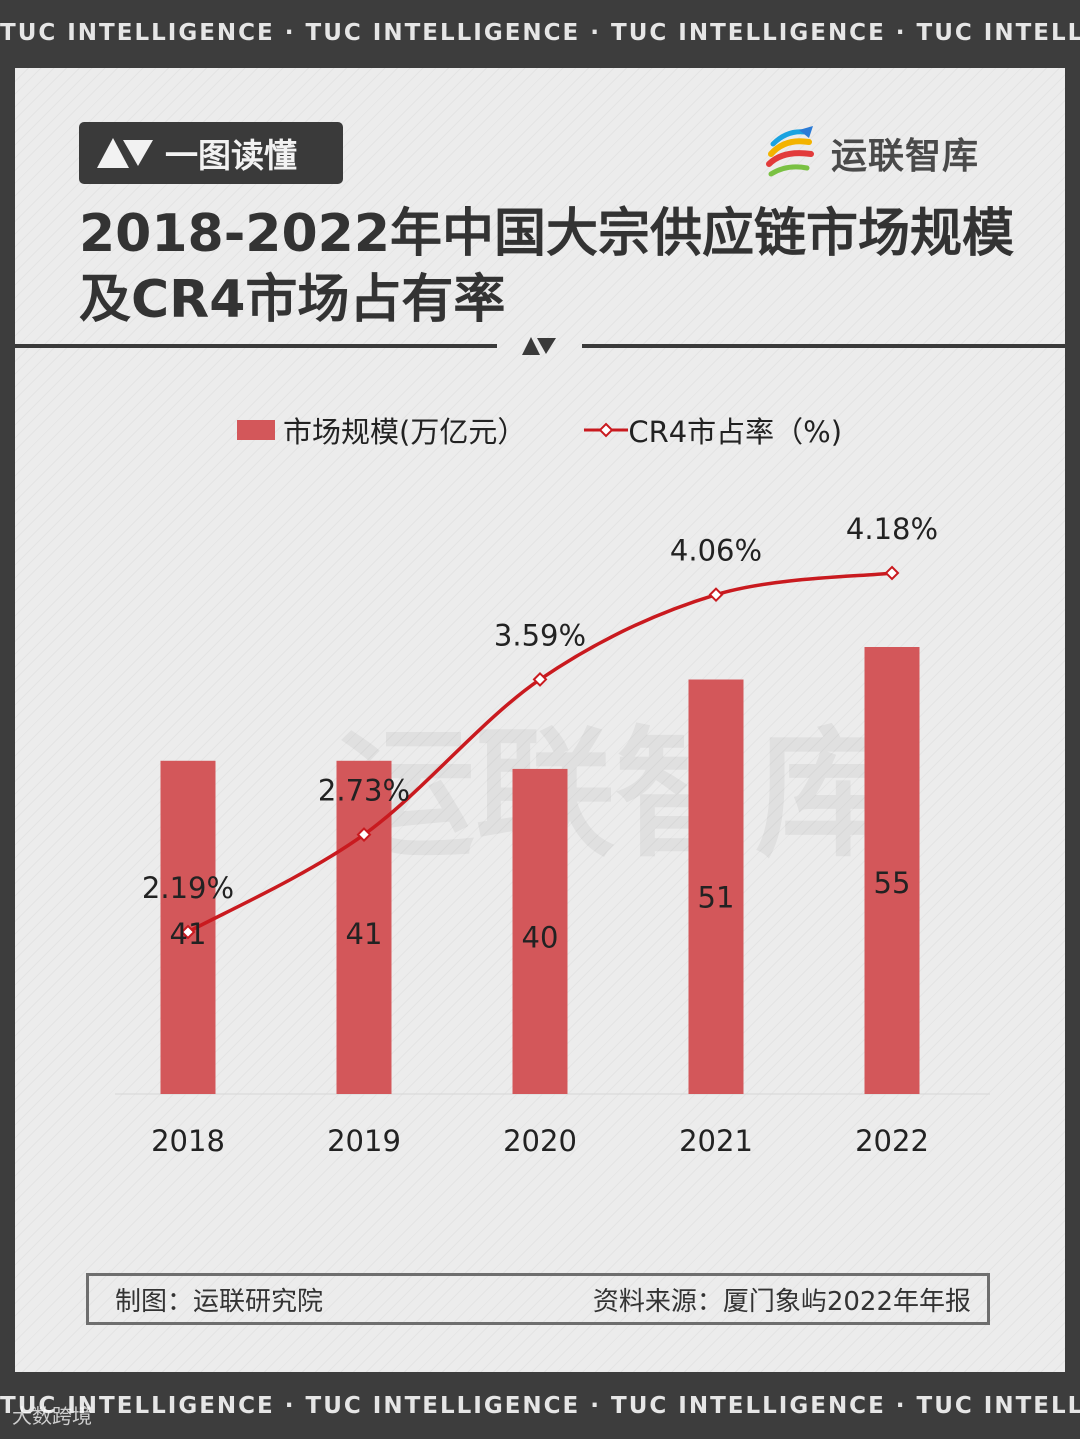 The width and height of the screenshot is (1080, 1439). I want to click on legend-line-label: CR4市占率（%), so click(735, 432).